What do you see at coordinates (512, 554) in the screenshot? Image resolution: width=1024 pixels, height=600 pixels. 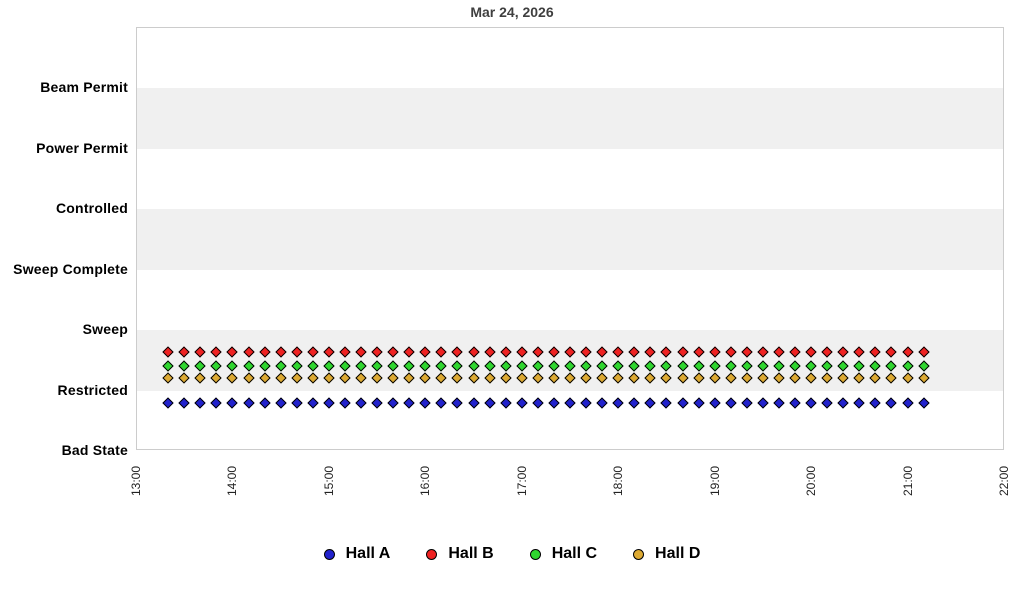 I see `legend: Hall A Hall B Hall C Hall D` at bounding box center [512, 554].